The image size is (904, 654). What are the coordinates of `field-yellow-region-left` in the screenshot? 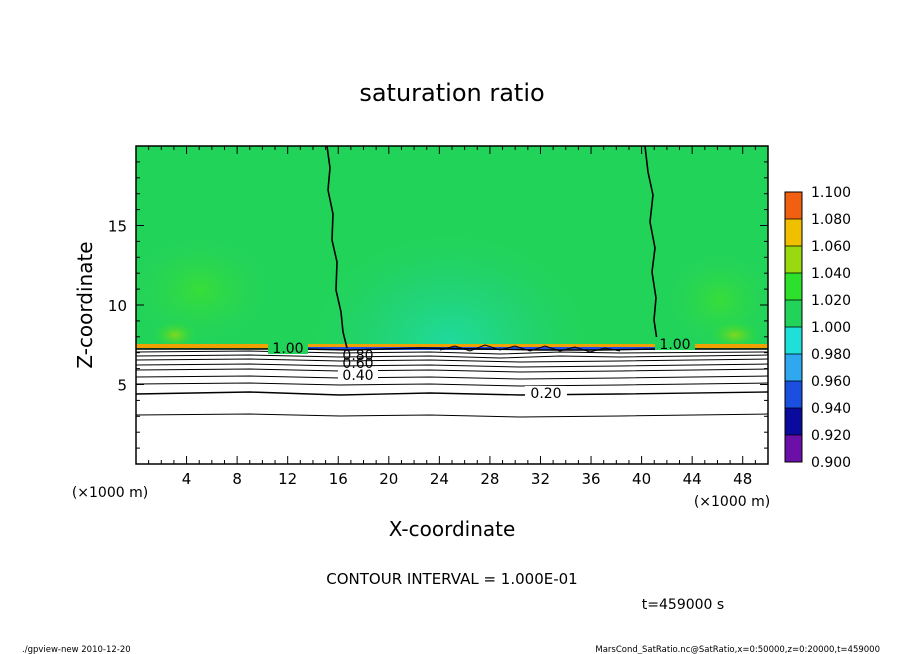 It's located at (175, 335).